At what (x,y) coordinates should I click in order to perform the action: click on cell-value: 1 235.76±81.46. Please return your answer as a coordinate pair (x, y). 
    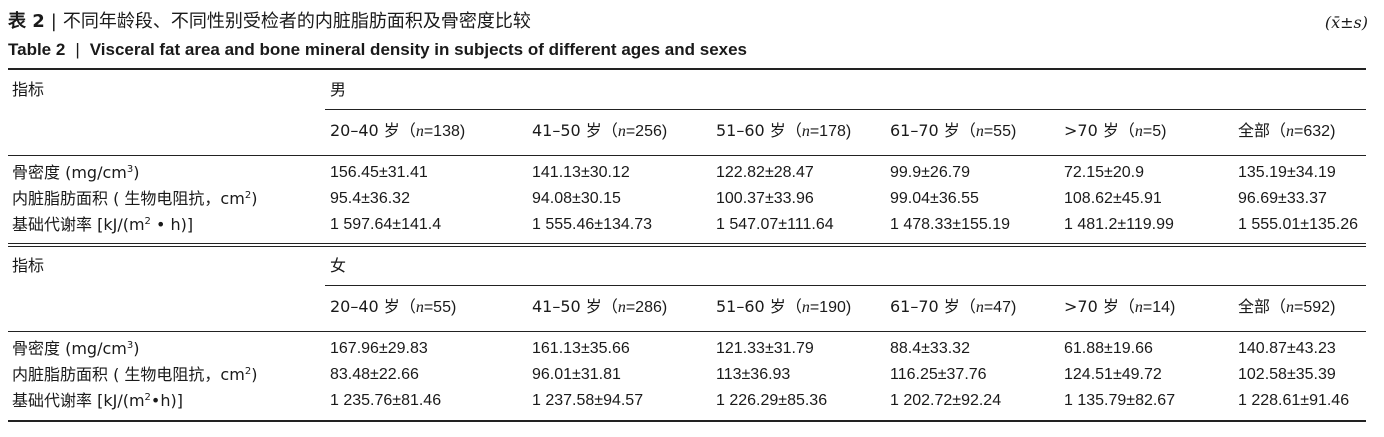
    Looking at the image, I should click on (386, 400).